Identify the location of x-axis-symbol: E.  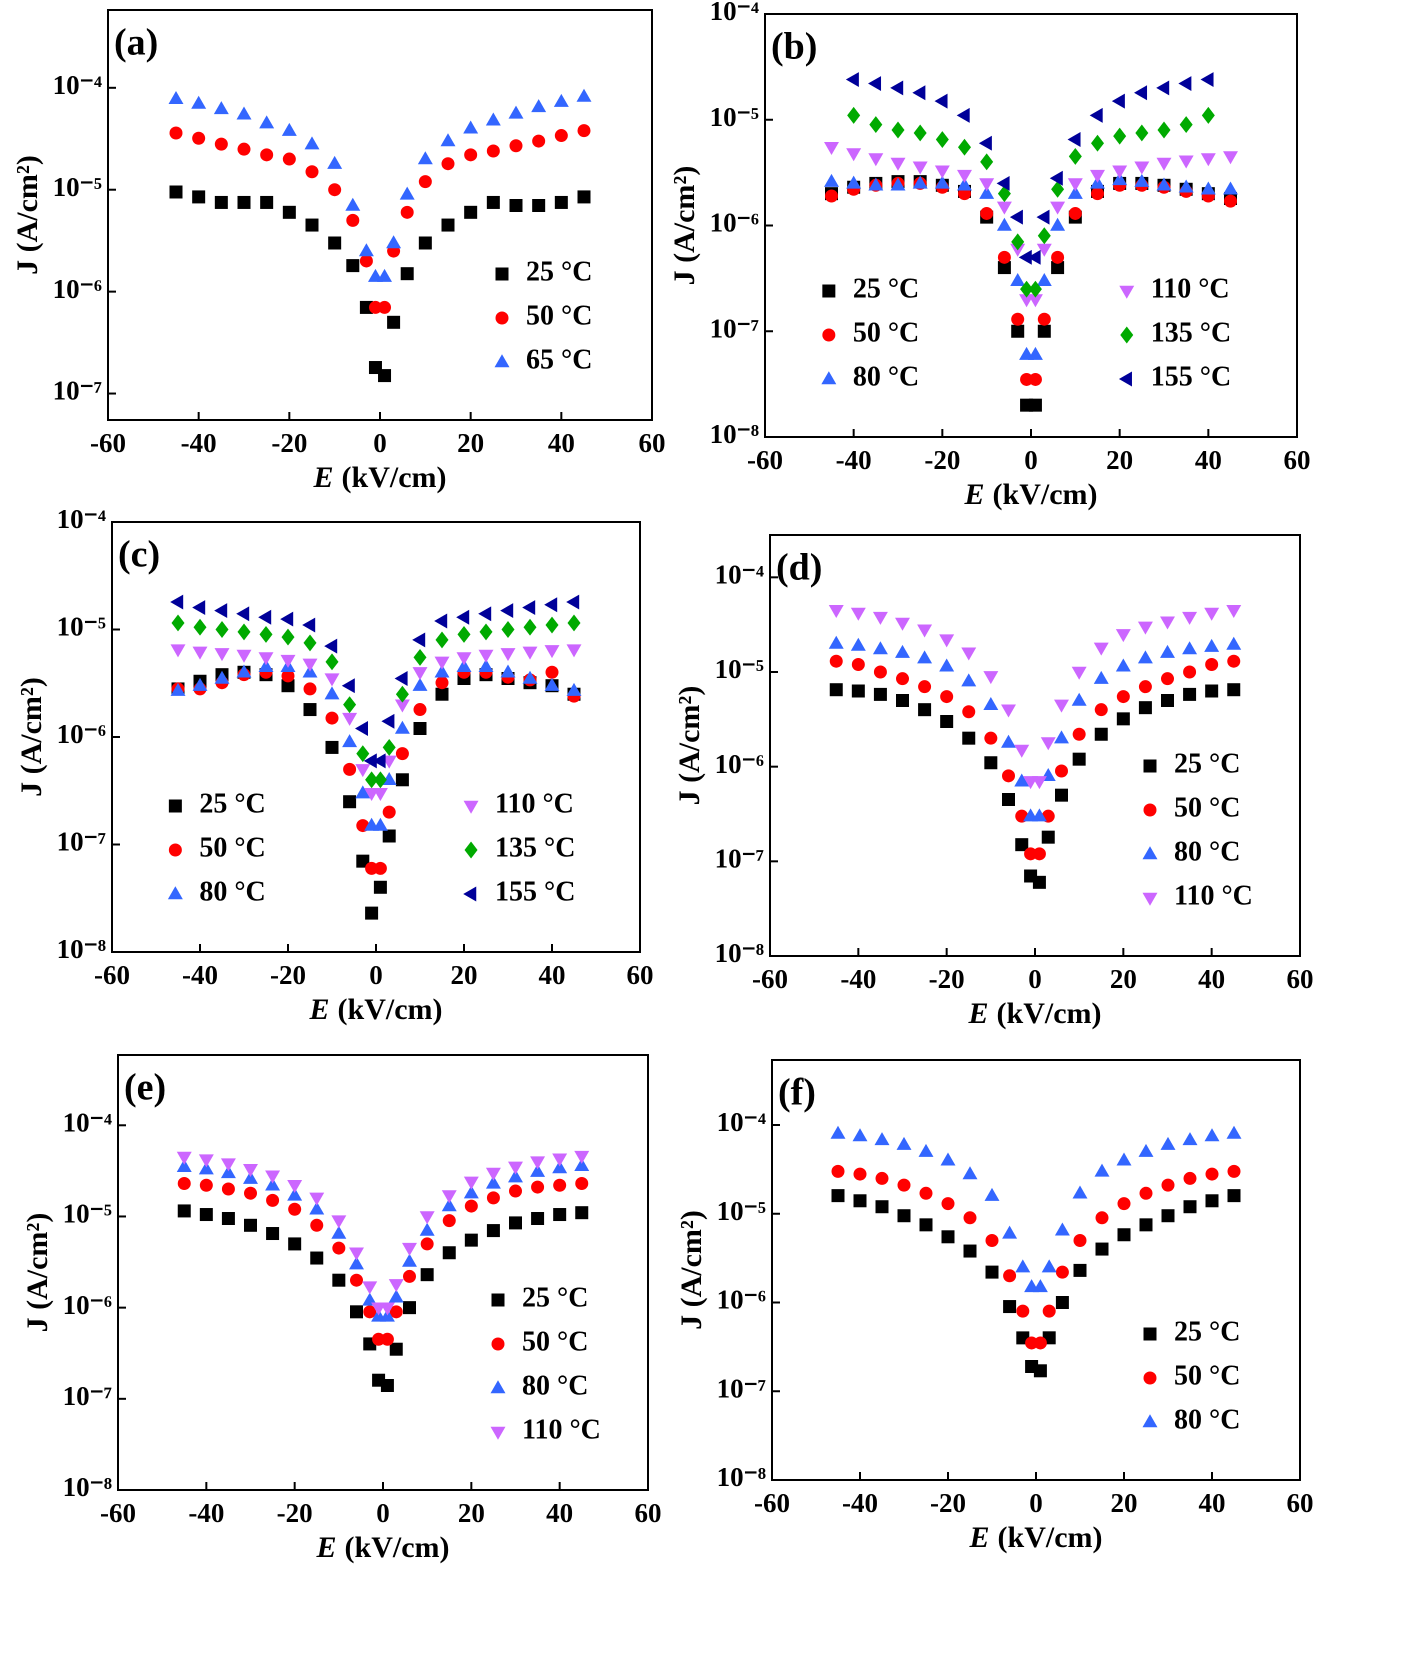
(323, 477).